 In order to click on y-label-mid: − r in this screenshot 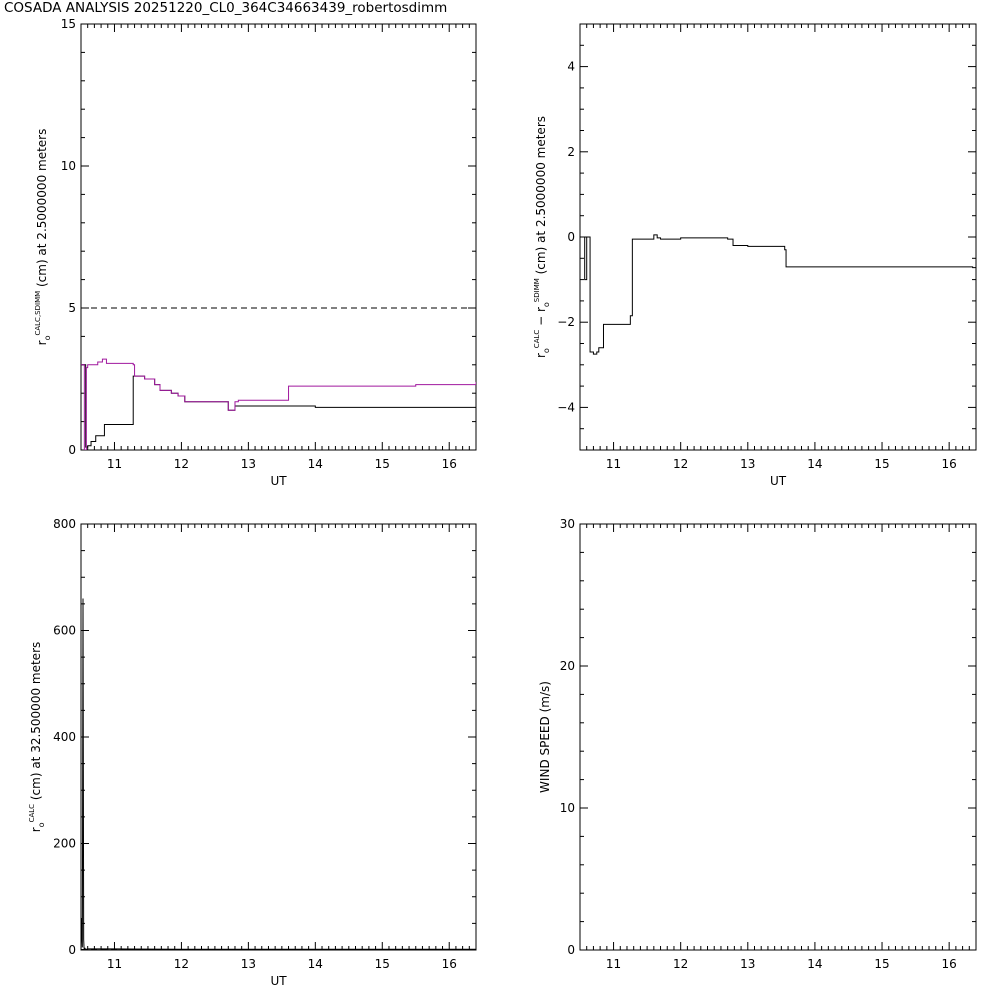, I will do `click(541, 318)`.